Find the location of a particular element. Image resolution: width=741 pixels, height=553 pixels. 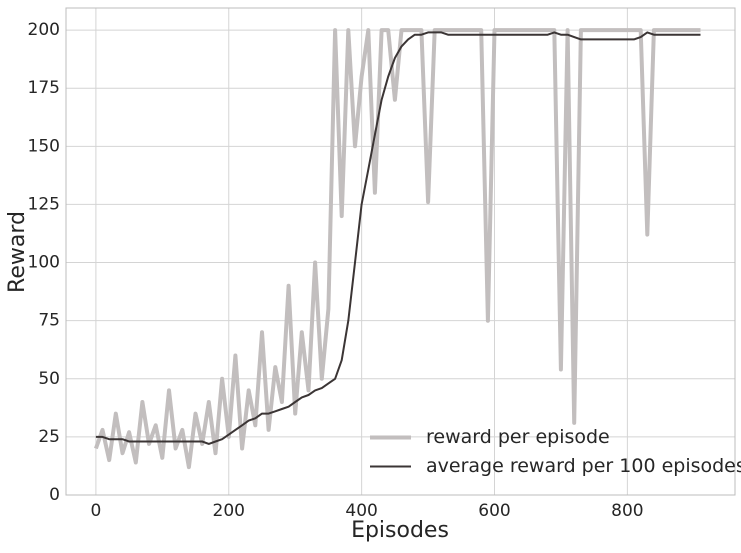

x-axis-label: Episodes is located at coordinates (400, 530).